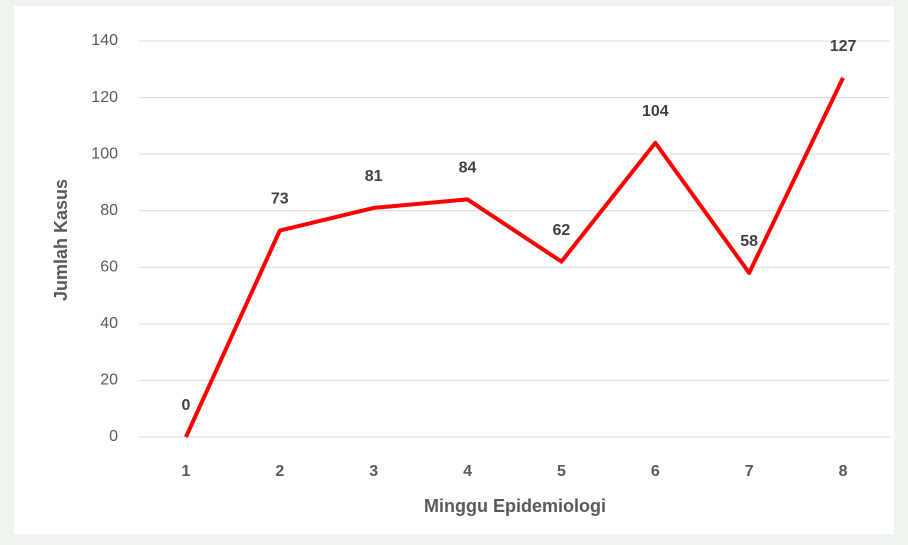 The width and height of the screenshot is (908, 545). What do you see at coordinates (109, 267) in the screenshot?
I see `y-tick-label: 60` at bounding box center [109, 267].